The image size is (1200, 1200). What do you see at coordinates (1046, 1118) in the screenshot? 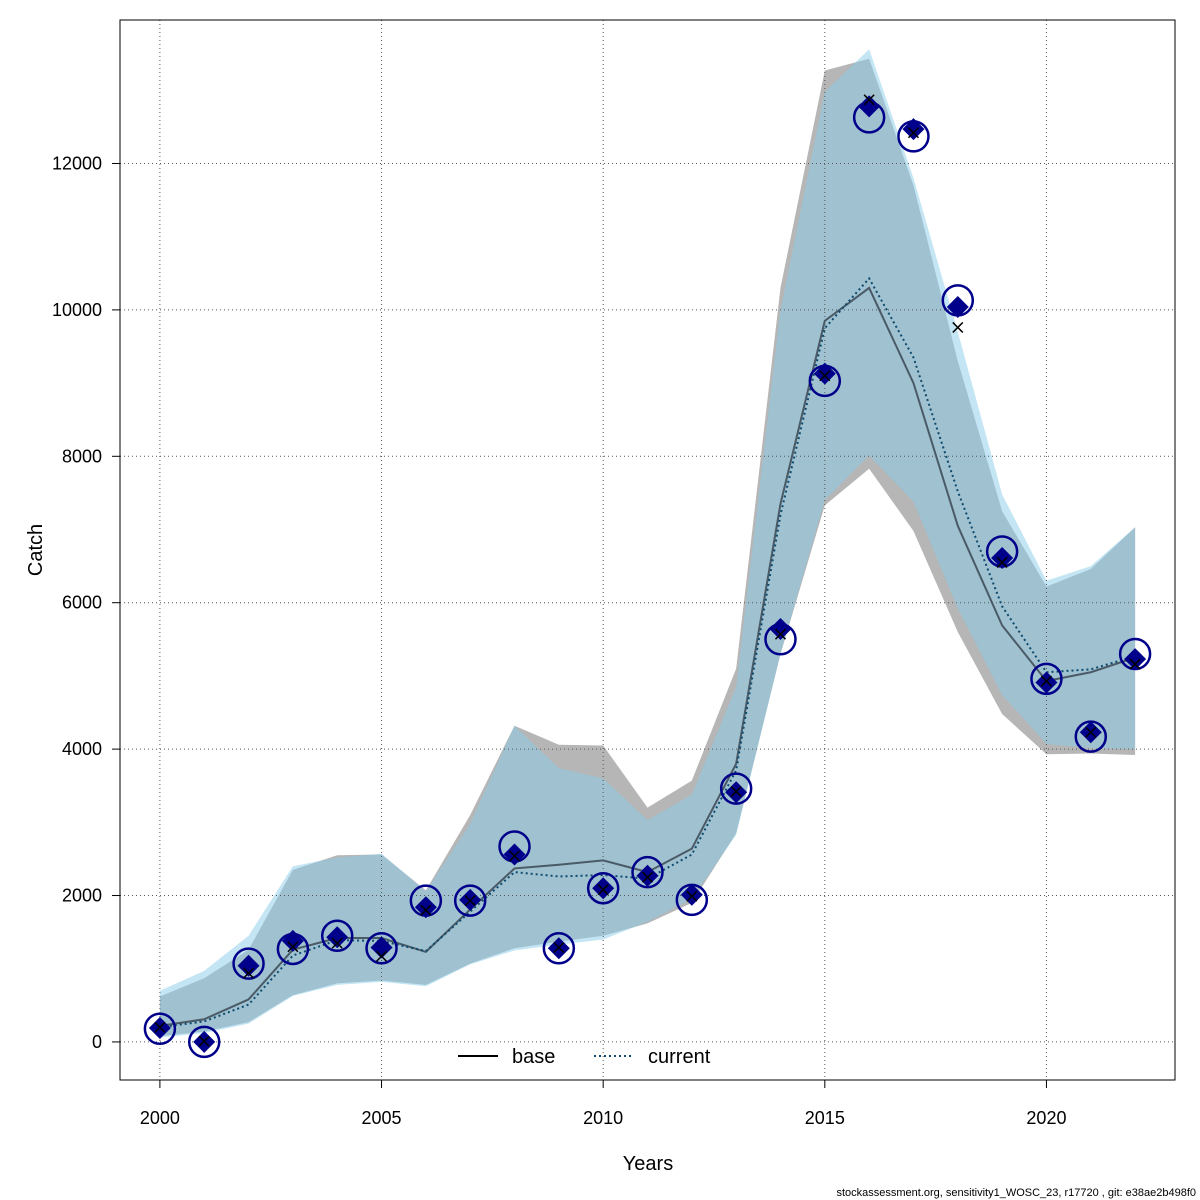
I see `x-tick-label-2020: 2020` at bounding box center [1046, 1118].